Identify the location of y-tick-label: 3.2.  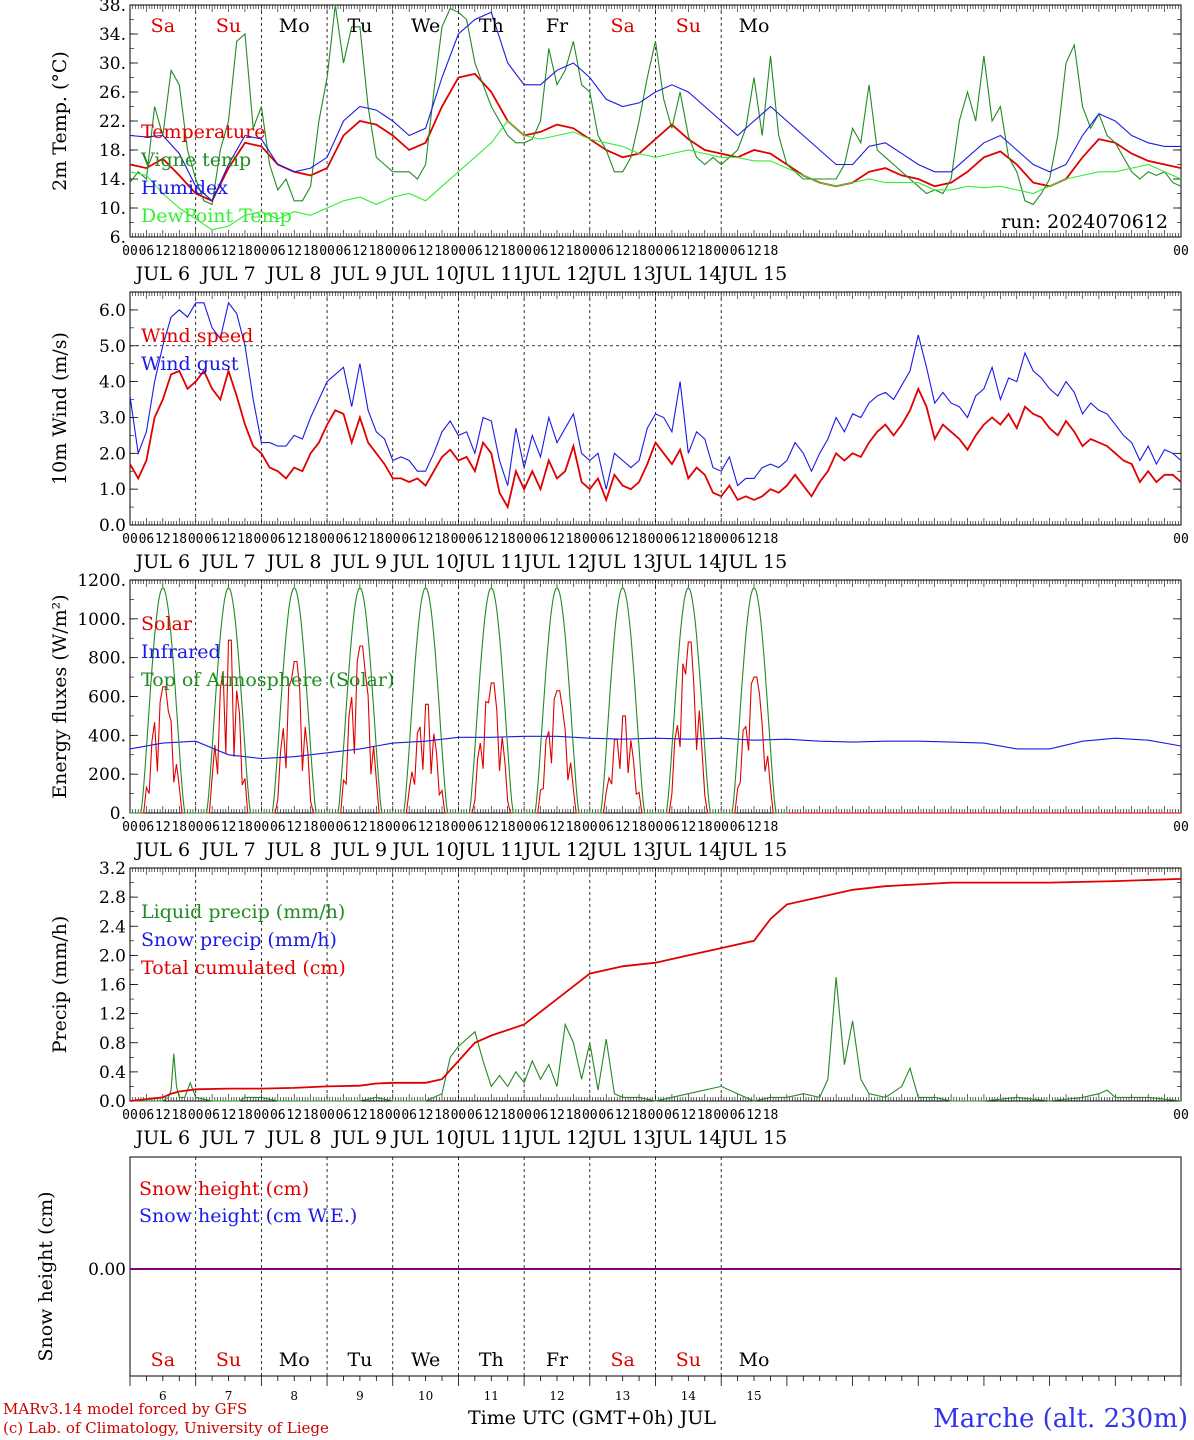
(112, 869).